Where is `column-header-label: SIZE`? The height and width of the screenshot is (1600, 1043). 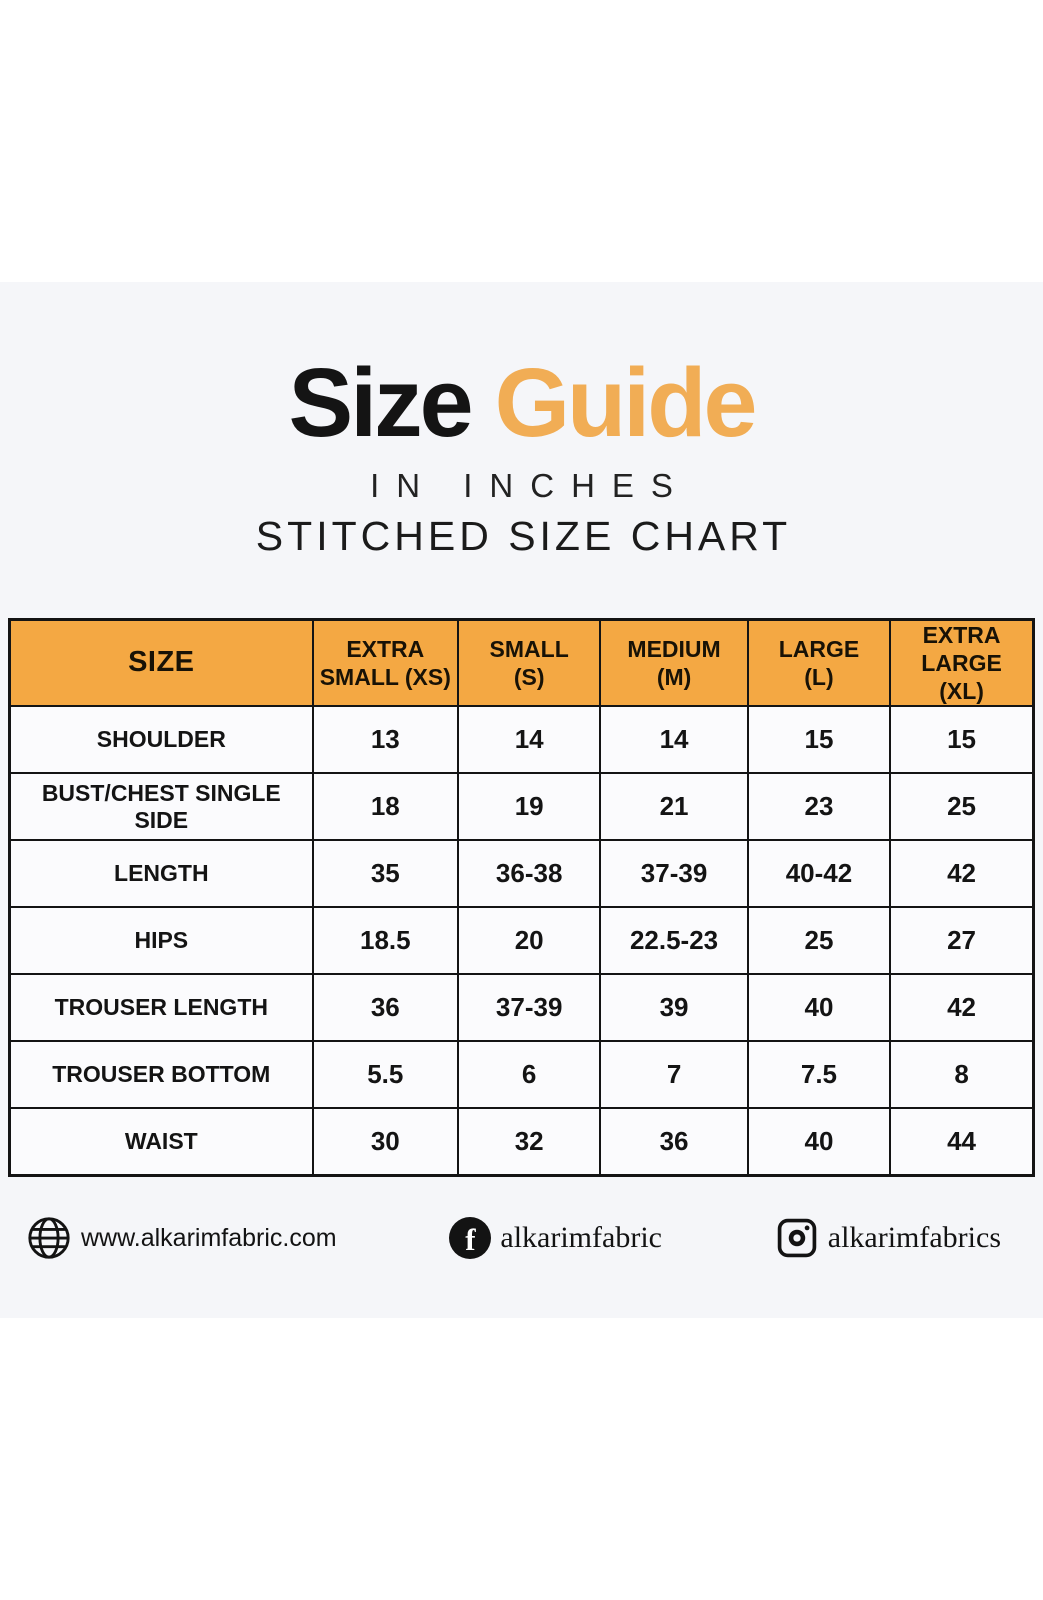 column-header-label: SIZE is located at coordinates (161, 662).